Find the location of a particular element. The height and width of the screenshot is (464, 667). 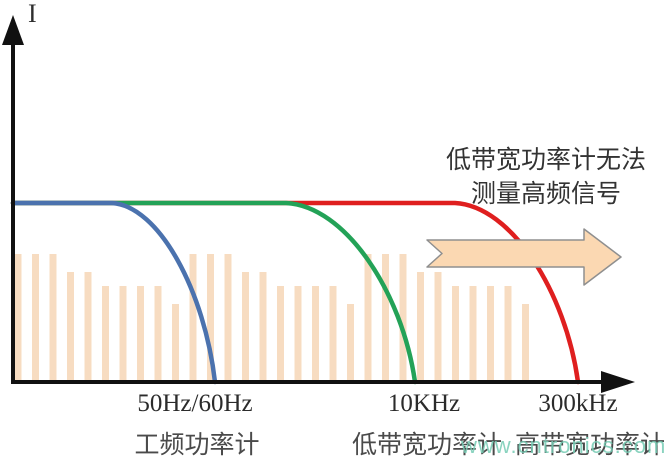

annotation-line-1: 低带宽功率计无法 is located at coordinates (546, 160).